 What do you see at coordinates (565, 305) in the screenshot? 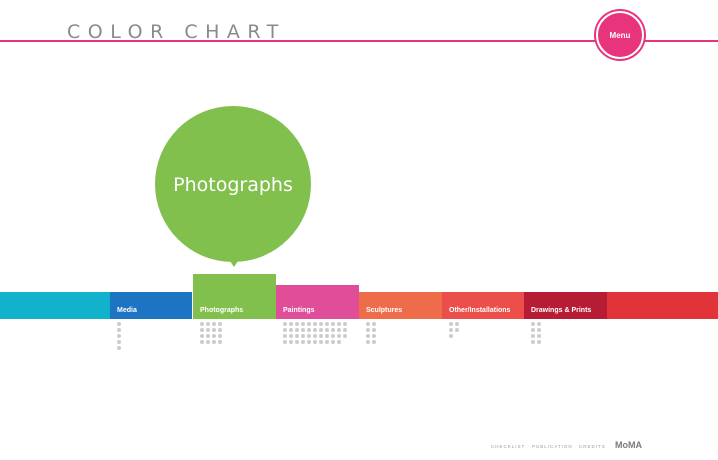
I see `bar-segment-drawings-prints` at bounding box center [565, 305].